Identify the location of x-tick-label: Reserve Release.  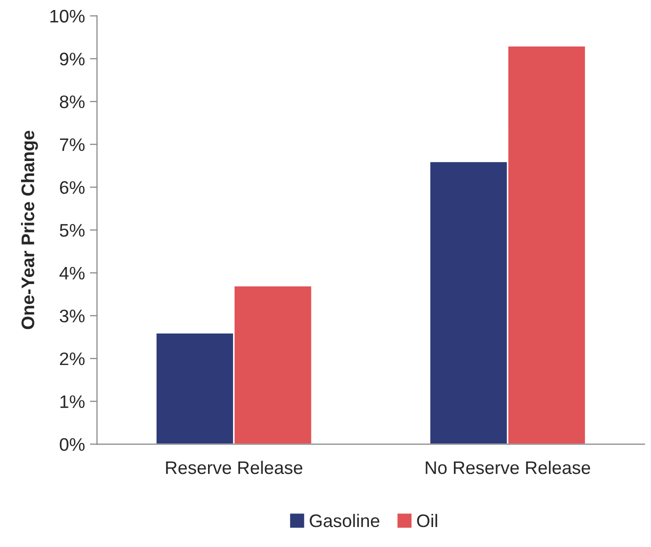
(234, 467).